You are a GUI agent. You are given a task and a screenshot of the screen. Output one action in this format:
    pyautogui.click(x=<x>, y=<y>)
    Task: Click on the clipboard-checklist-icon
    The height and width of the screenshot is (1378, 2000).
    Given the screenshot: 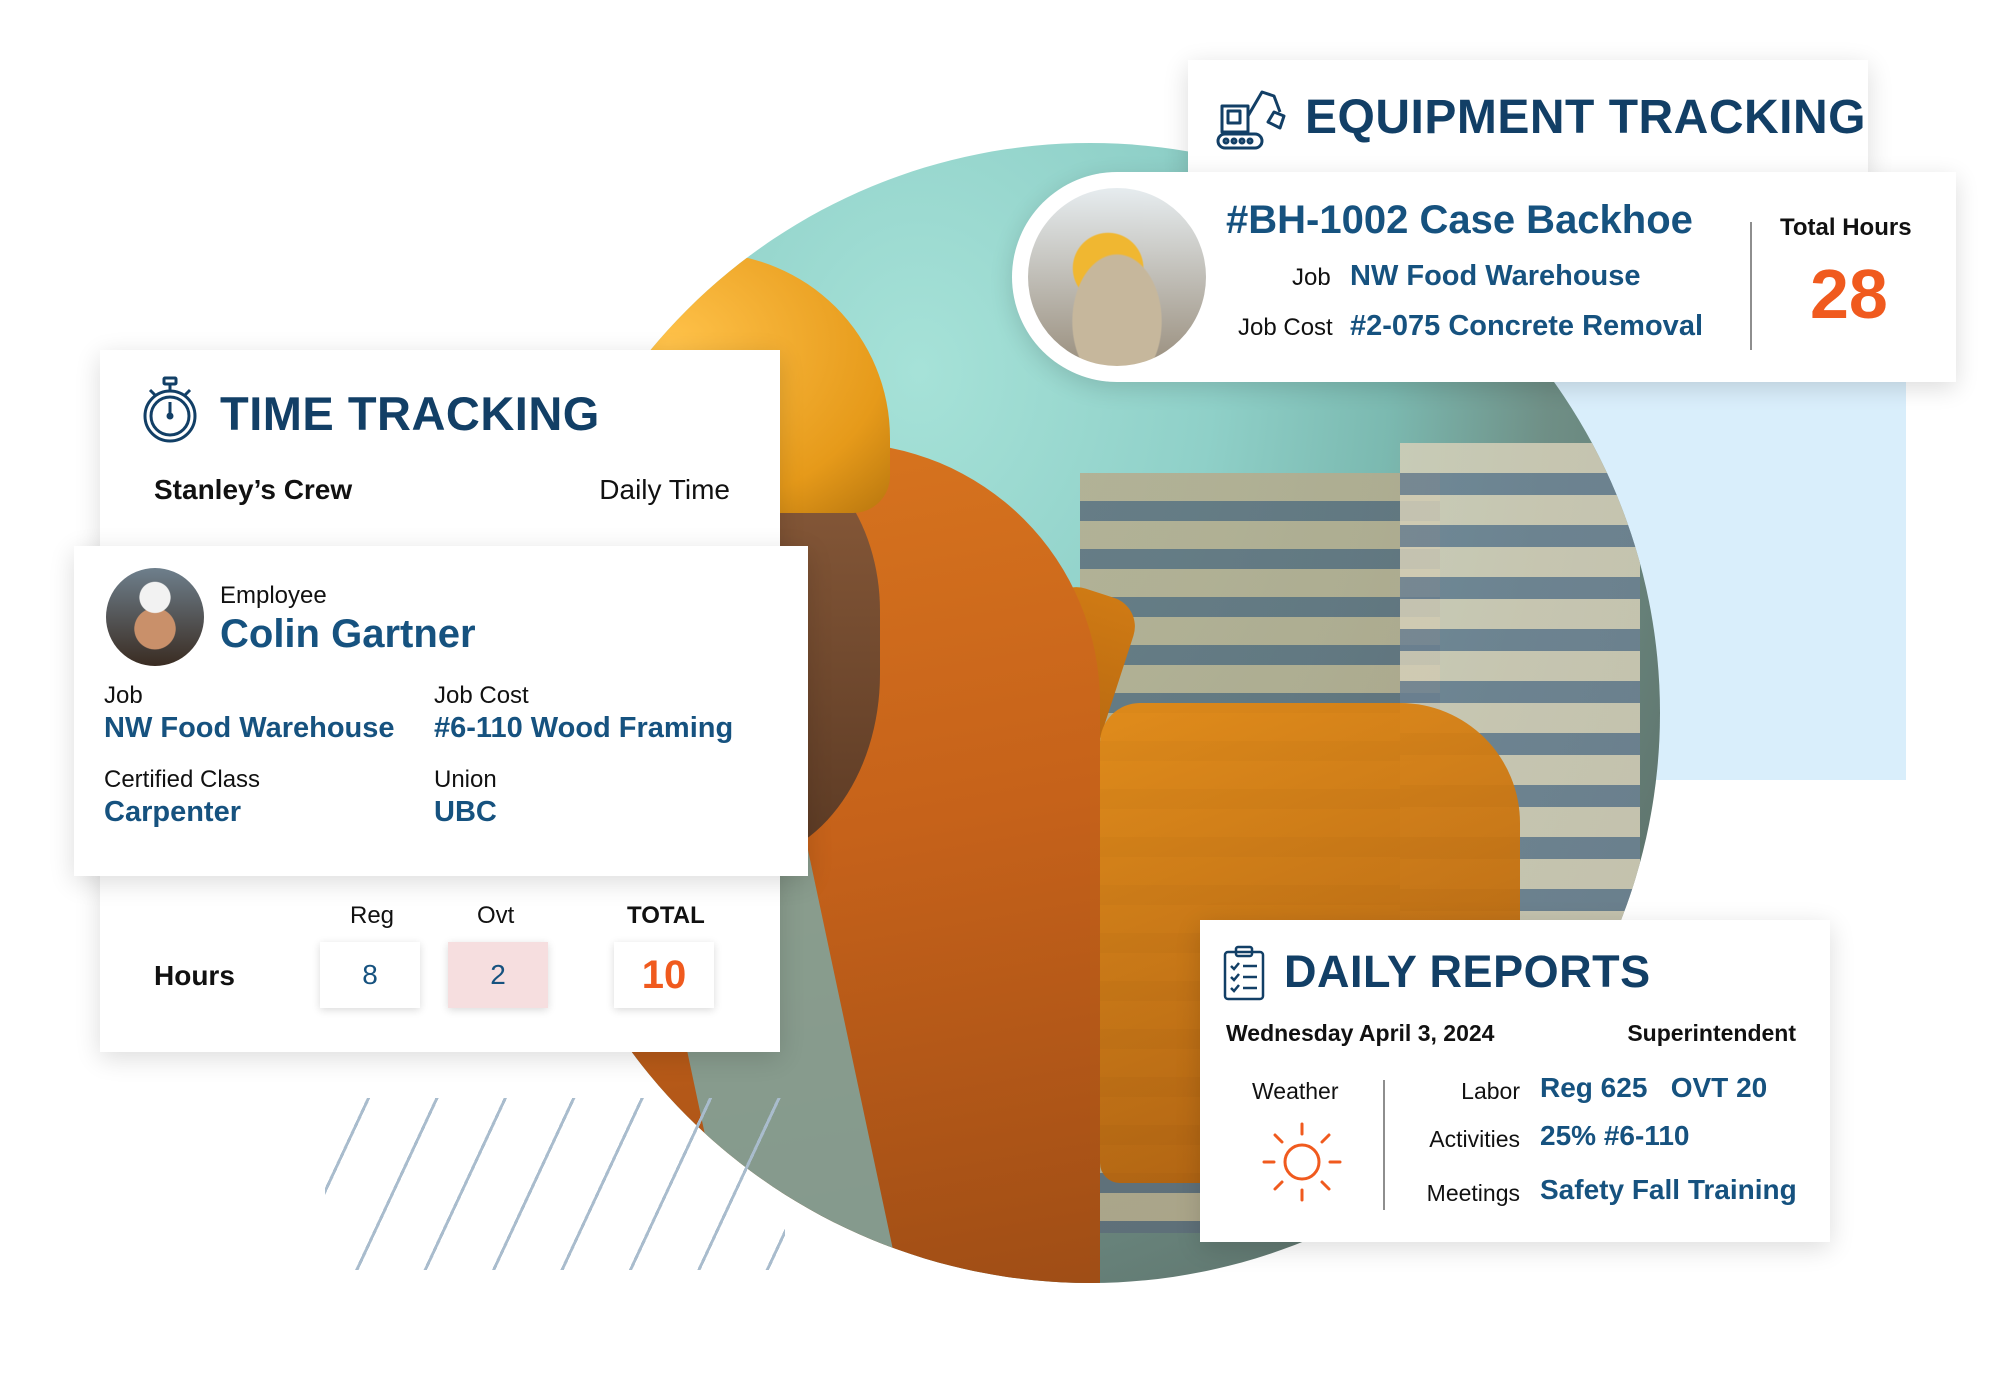 What is the action you would take?
    pyautogui.click(x=1244, y=973)
    